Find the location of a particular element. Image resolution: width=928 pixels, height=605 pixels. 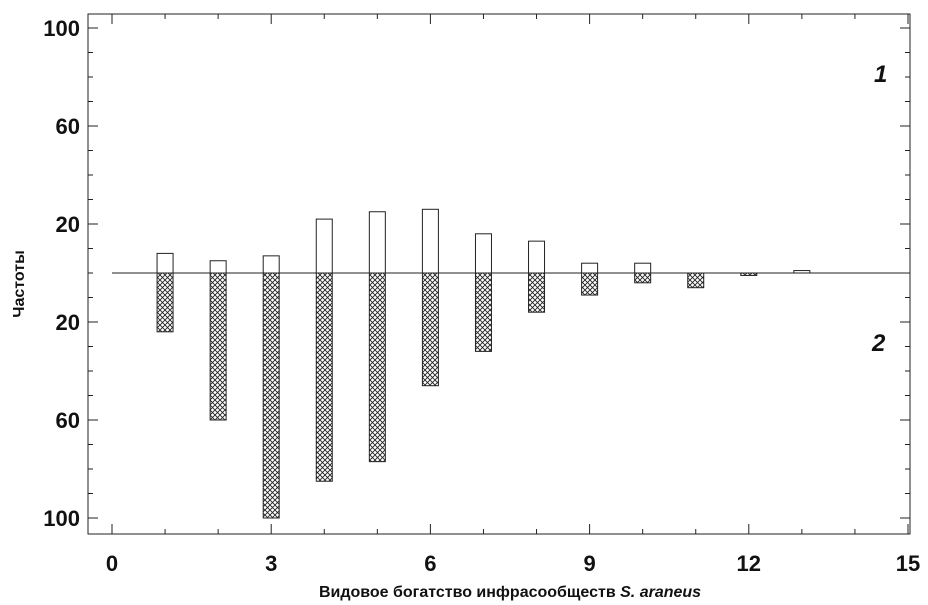

x-tick-label: 6 is located at coordinates (430, 563).